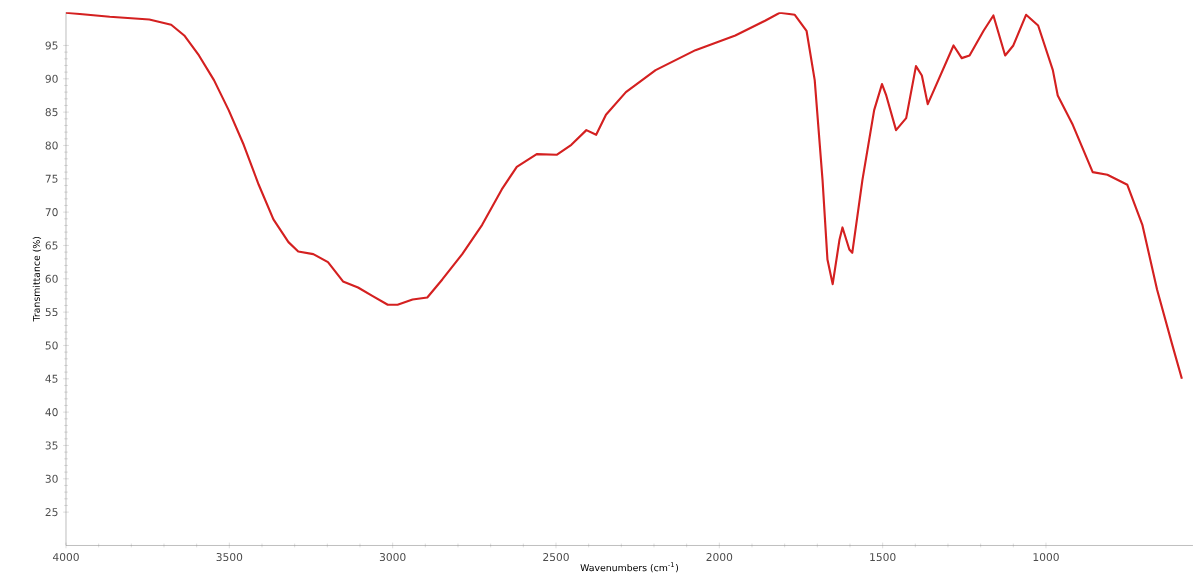 The image size is (1193, 578). What do you see at coordinates (51, 278) in the screenshot?
I see `y-tick-label: 60` at bounding box center [51, 278].